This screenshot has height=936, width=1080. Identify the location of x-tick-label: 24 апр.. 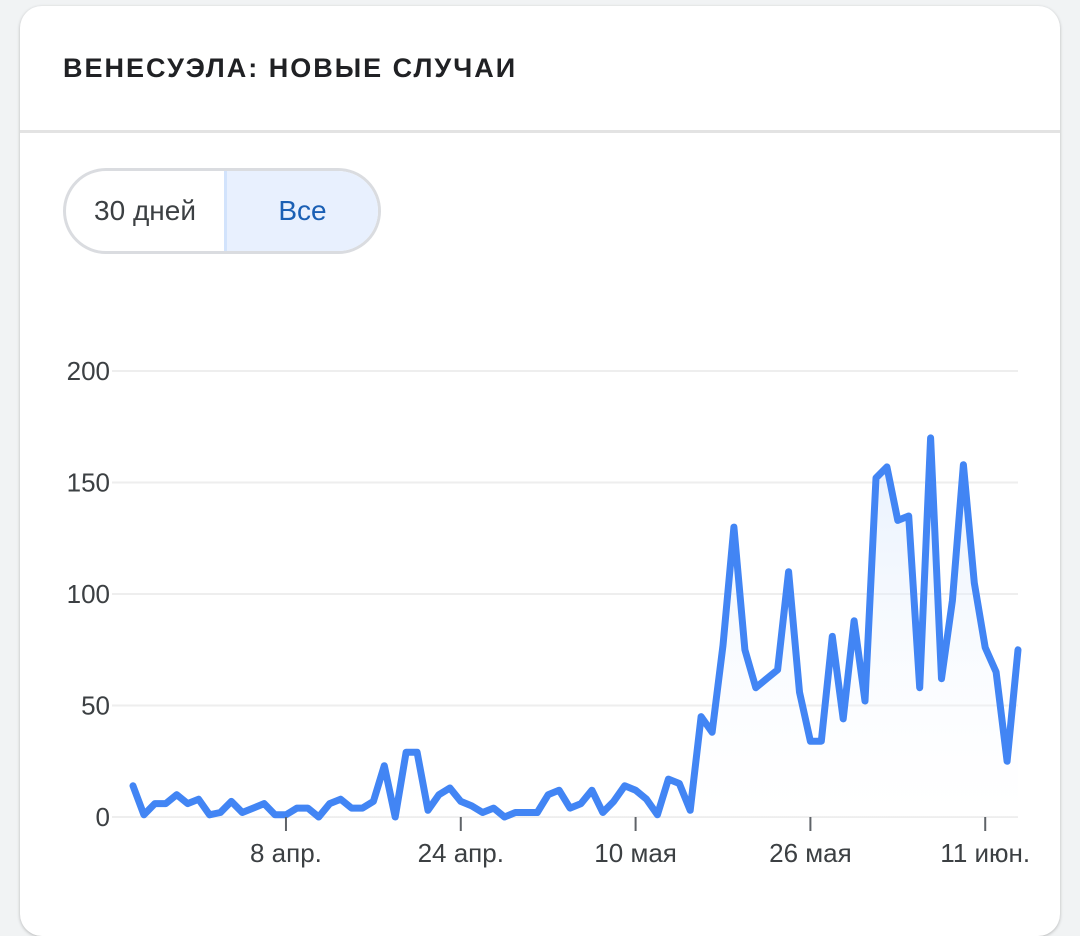
(461, 853).